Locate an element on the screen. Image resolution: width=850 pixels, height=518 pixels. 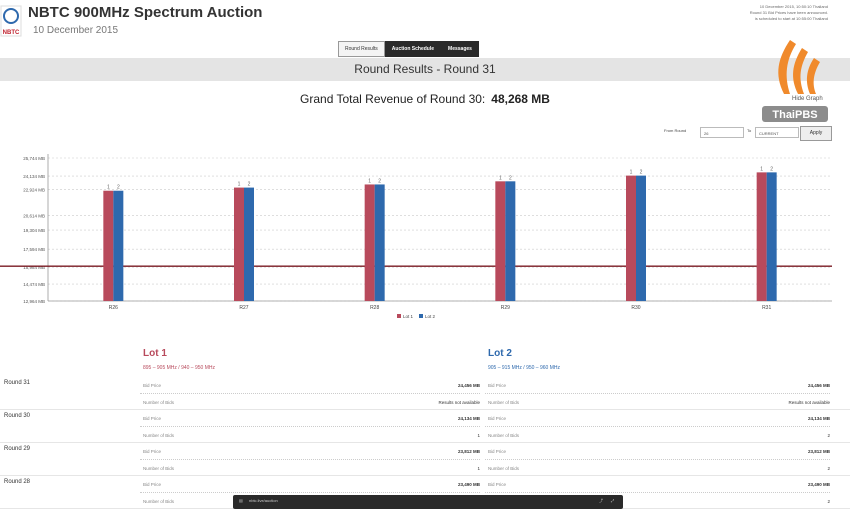
x-tick-label: R26 is located at coordinates (113, 308).